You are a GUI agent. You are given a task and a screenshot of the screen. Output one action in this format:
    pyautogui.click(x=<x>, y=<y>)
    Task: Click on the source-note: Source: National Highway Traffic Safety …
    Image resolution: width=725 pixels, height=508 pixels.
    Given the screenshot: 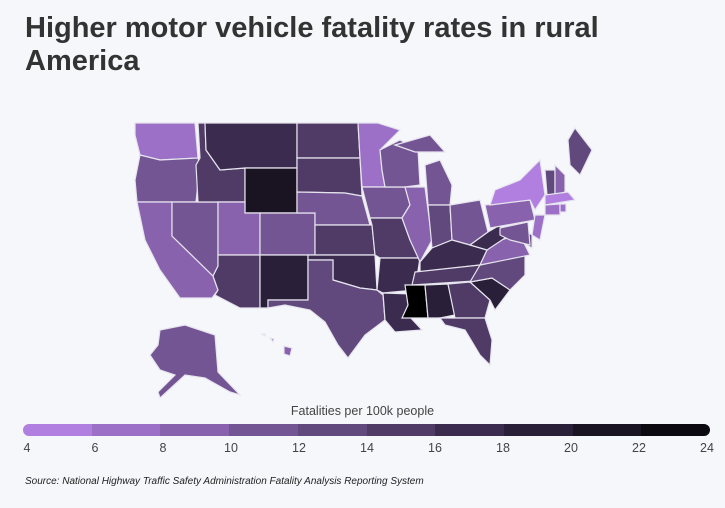 What is the action you would take?
    pyautogui.click(x=224, y=481)
    